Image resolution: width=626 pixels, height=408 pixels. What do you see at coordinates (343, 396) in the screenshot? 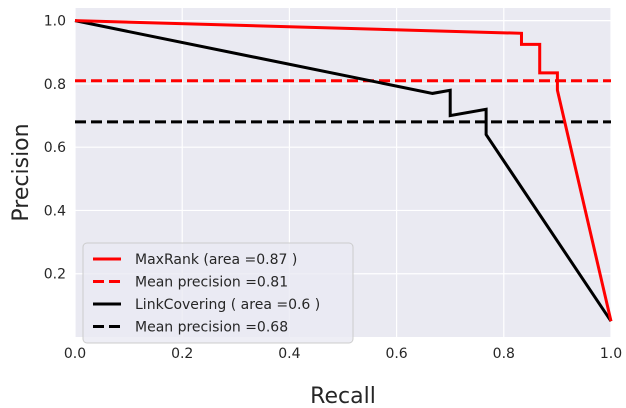
I see `x-axis-label: Recall` at bounding box center [343, 396].